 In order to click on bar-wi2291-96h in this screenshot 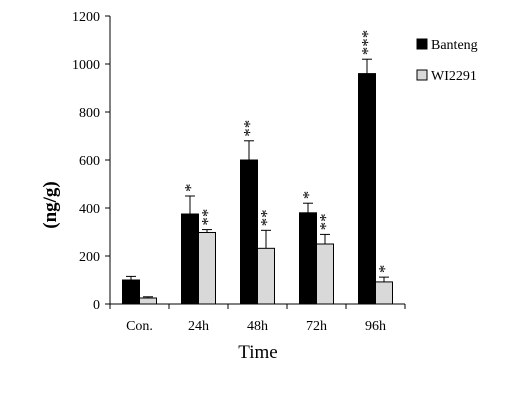, I will do `click(384, 293)`.